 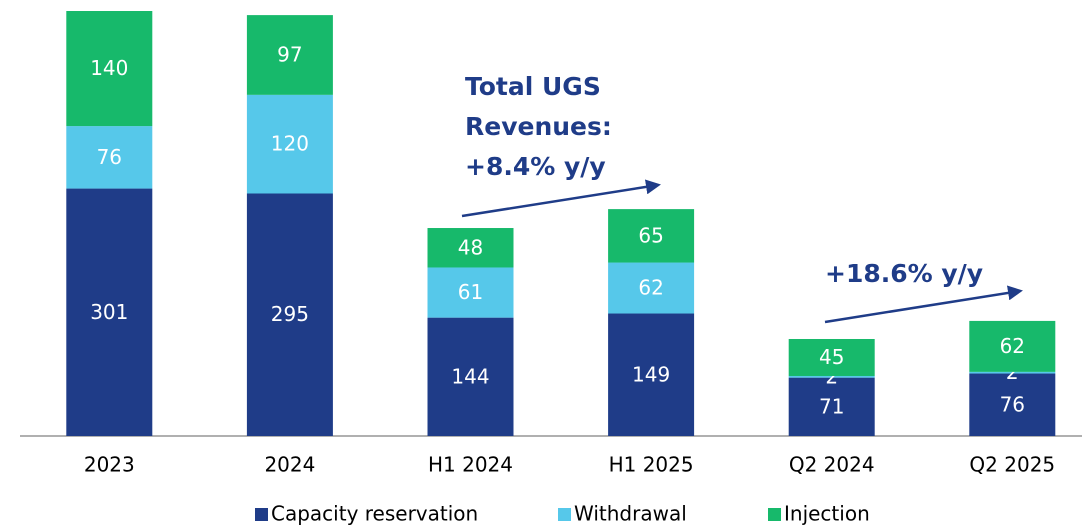 What do you see at coordinates (538, 126) in the screenshot?
I see `annotation: Revenues:` at bounding box center [538, 126].